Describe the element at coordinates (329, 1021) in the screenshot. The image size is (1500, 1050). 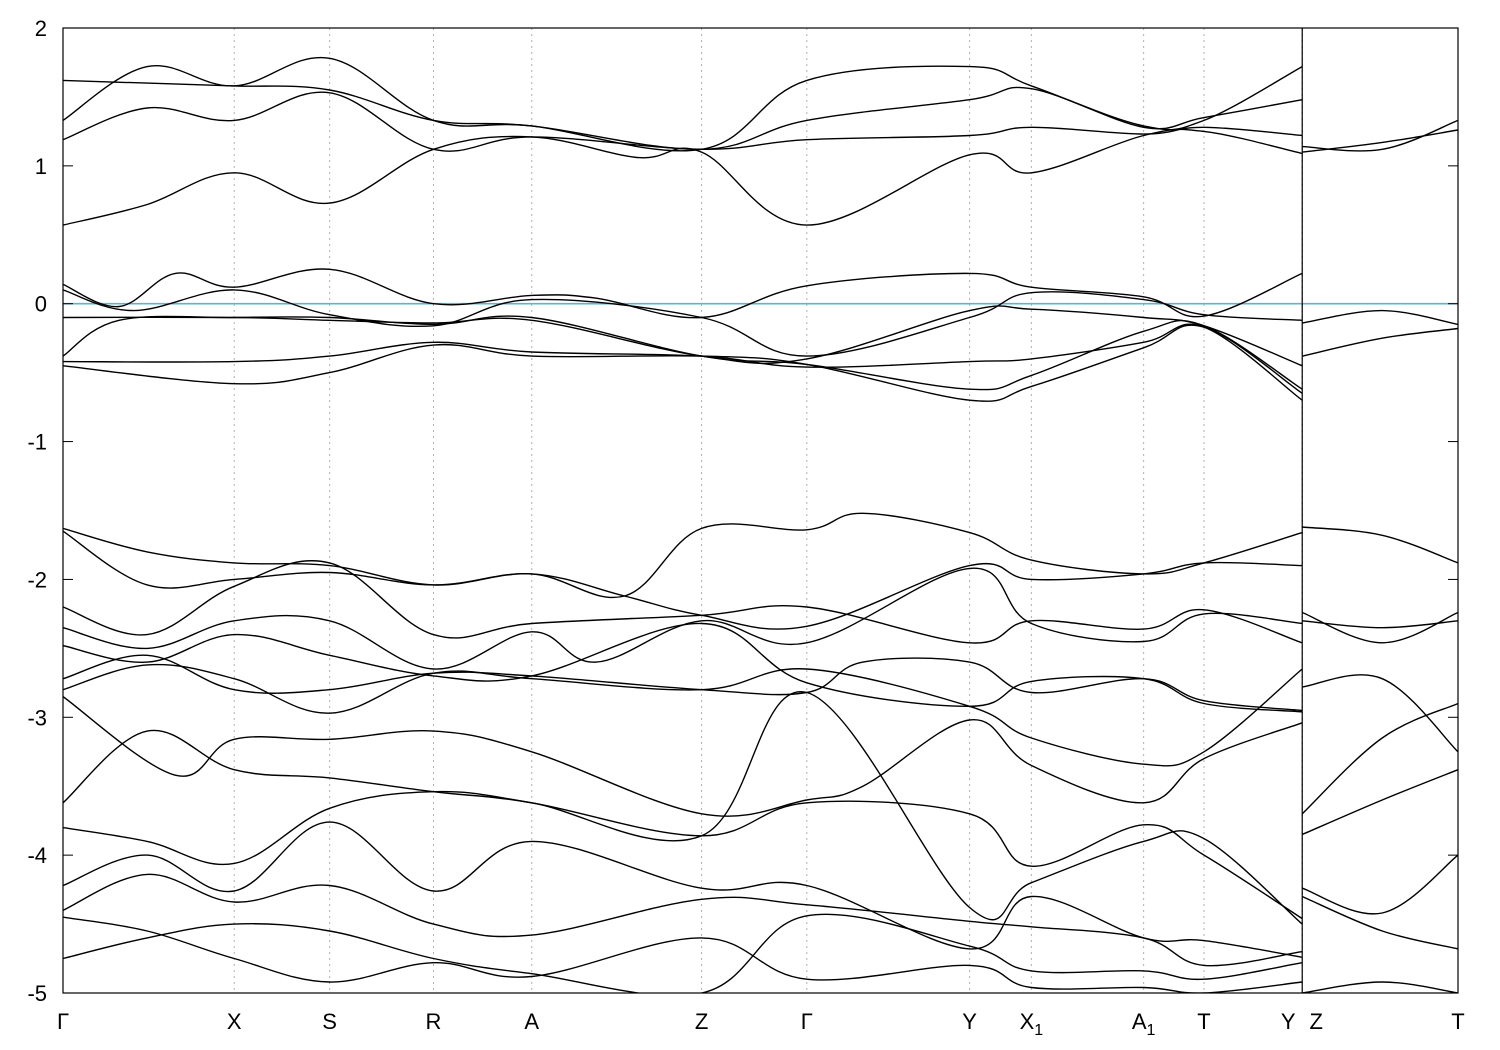
I see `x-tick-label: S` at that location.